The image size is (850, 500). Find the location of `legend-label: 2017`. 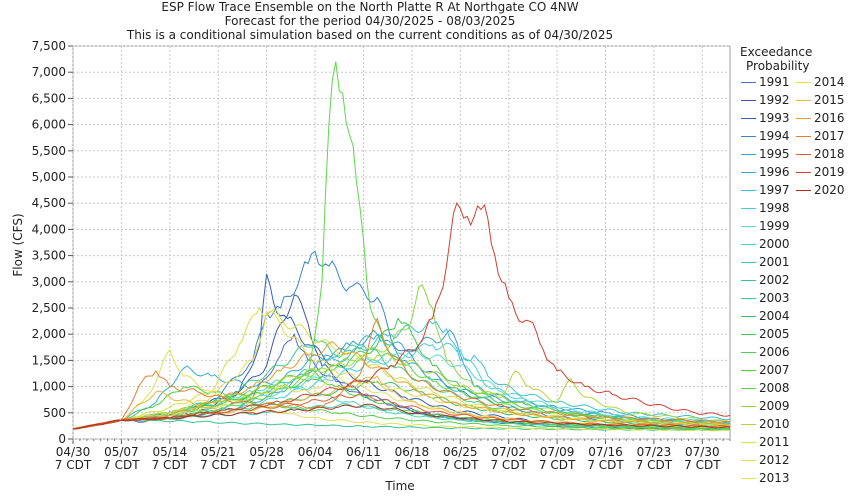

legend-label: 2017 is located at coordinates (829, 136).